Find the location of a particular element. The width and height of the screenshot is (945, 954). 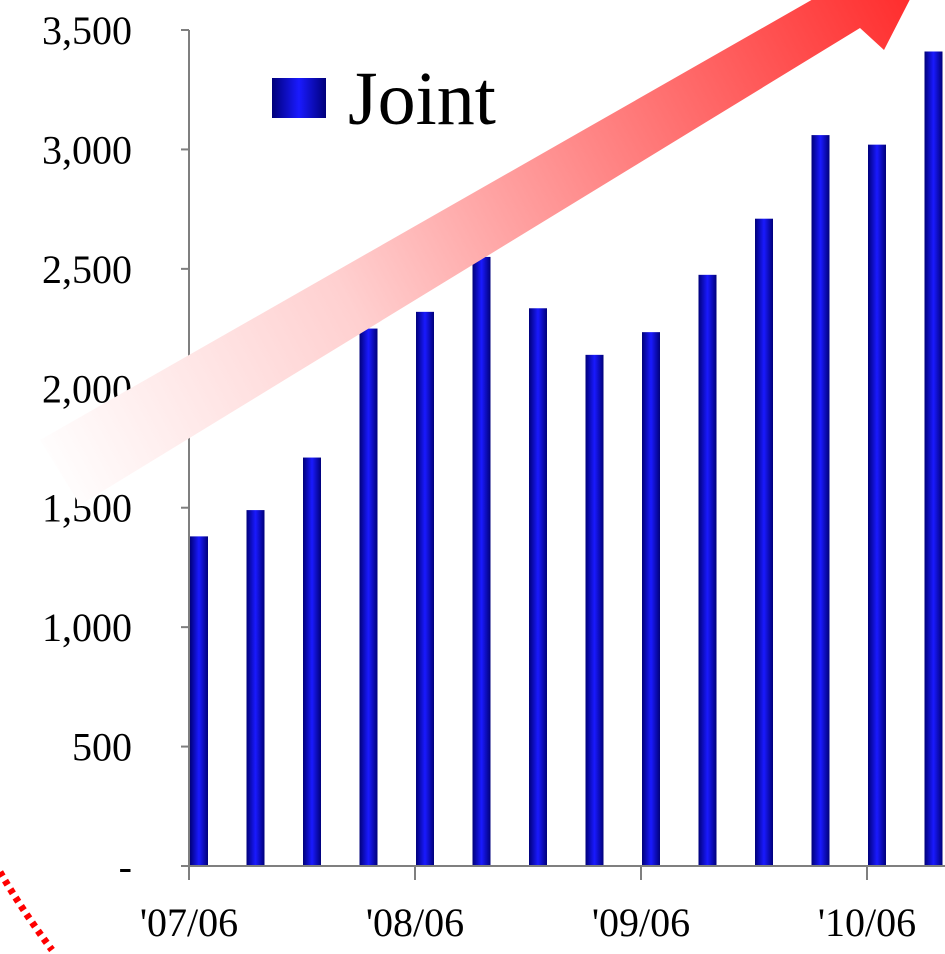

x-tick-label: '10/06 is located at coordinates (867, 922).